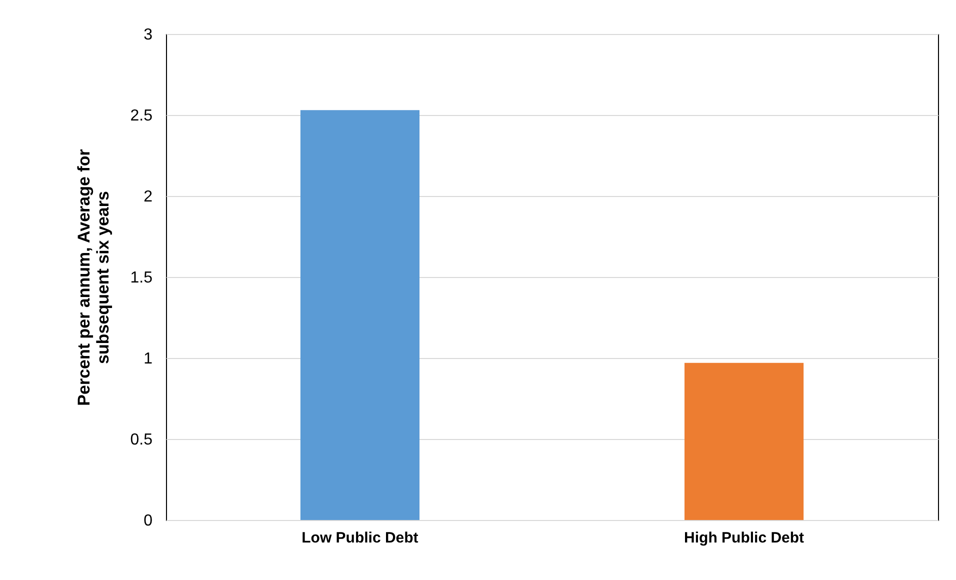 This screenshot has width=956, height=580. Describe the element at coordinates (141, 278) in the screenshot. I see `y-tick-label: 1.5` at that location.